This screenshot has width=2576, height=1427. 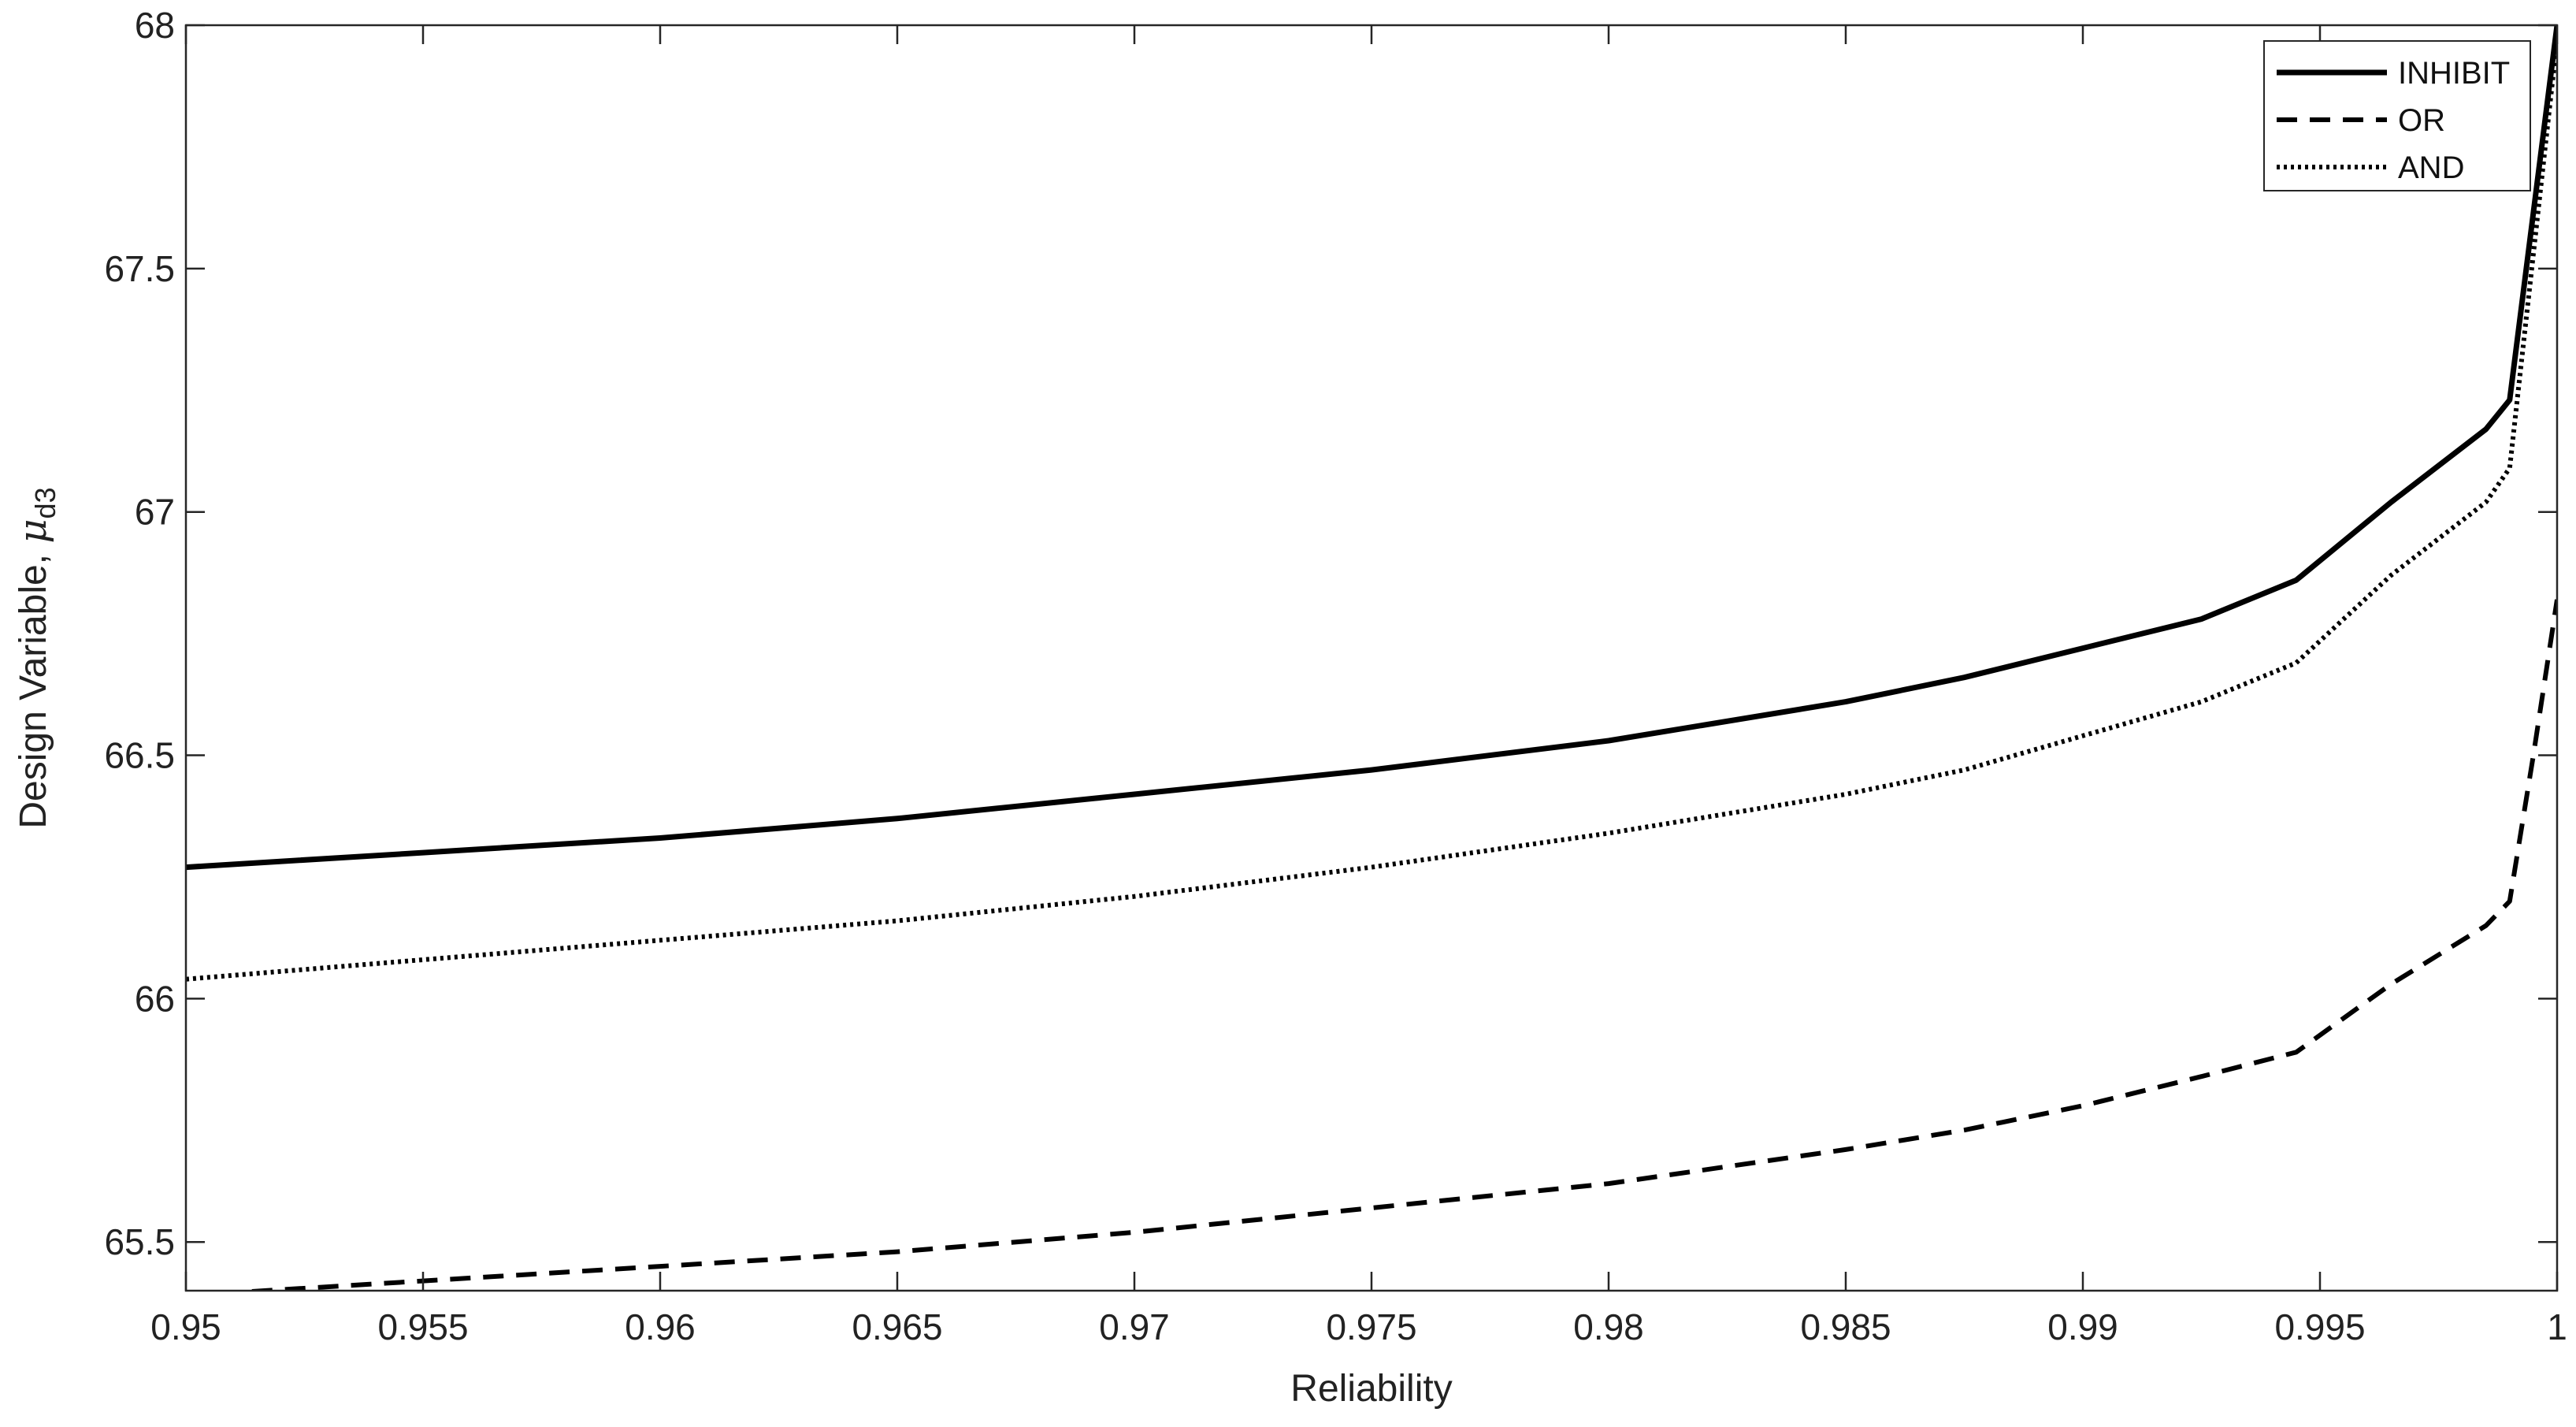 What do you see at coordinates (139, 268) in the screenshot?
I see `y-tick-label: 67.5` at bounding box center [139, 268].